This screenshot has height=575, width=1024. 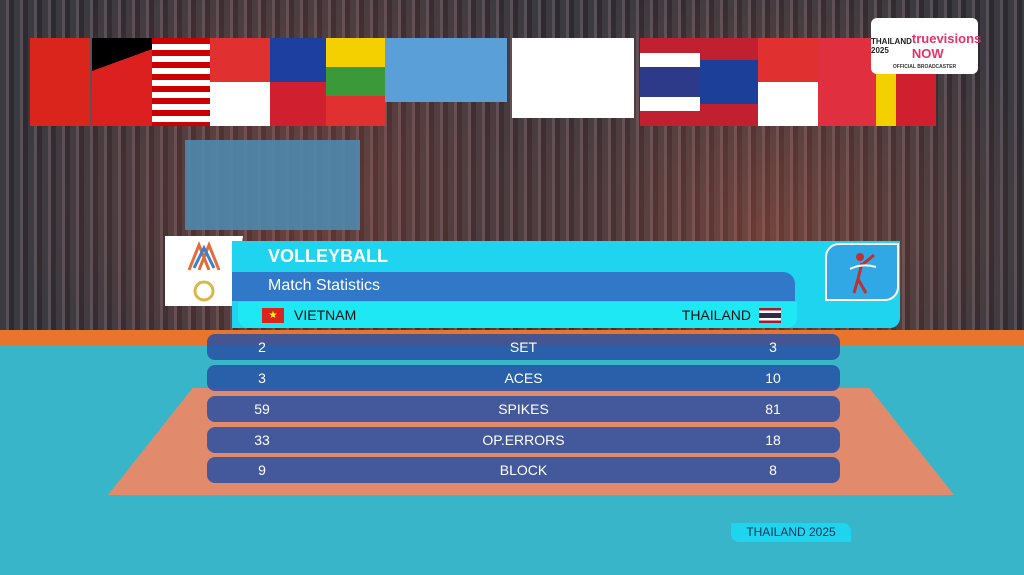 I want to click on games-logo, so click(x=204, y=271).